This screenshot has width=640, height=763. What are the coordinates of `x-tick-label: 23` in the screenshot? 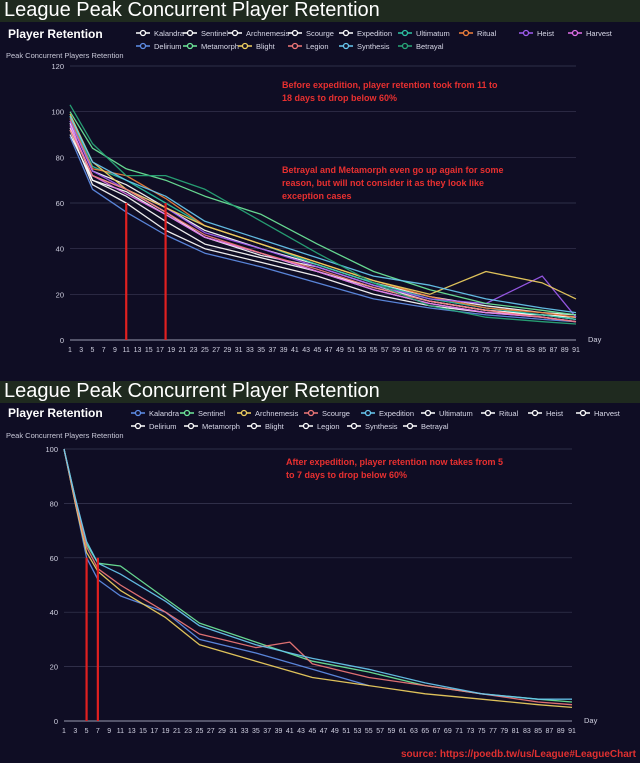 It's located at (194, 350).